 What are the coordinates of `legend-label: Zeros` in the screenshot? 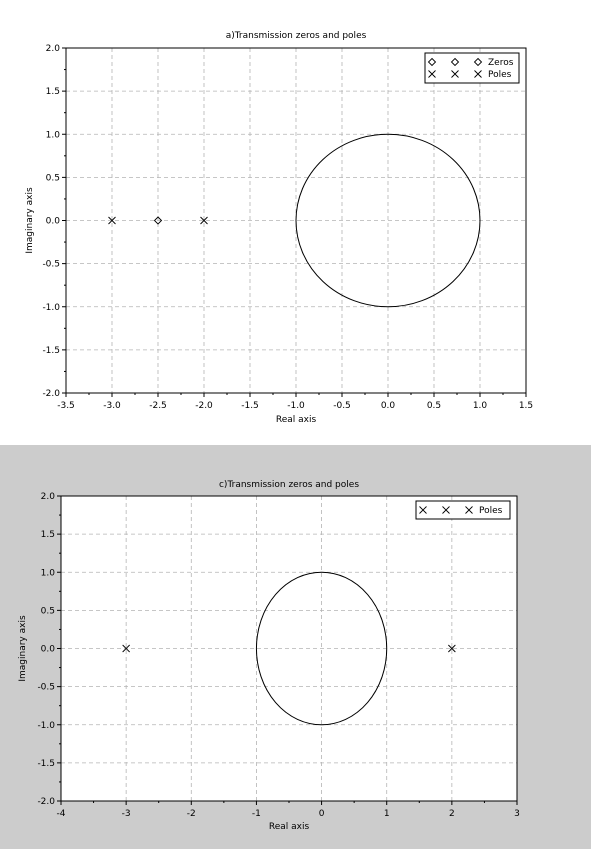 It's located at (501, 63).